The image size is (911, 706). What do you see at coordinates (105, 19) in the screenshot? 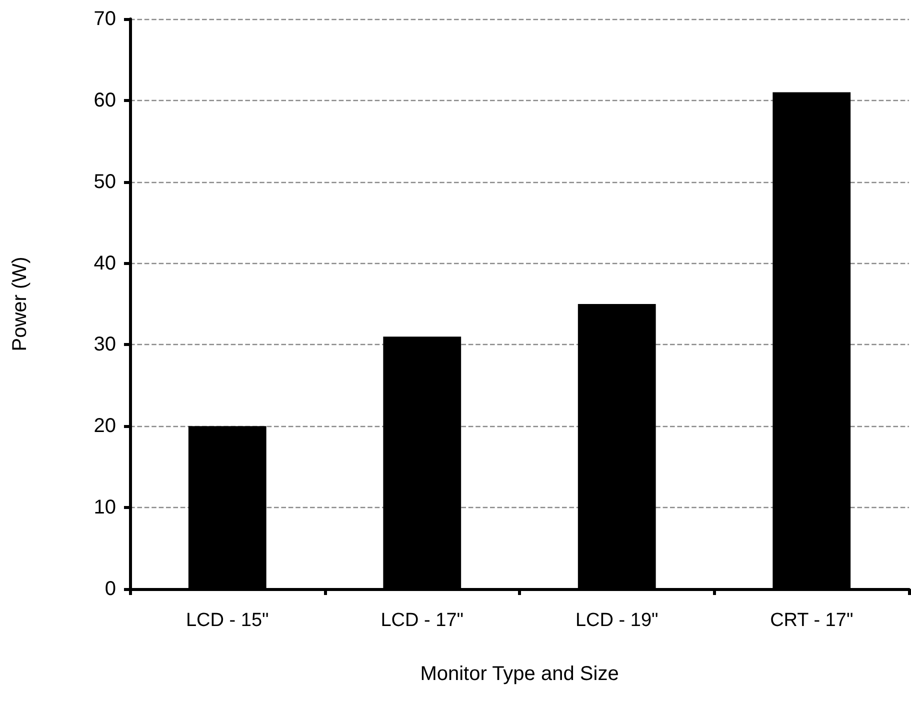
I see `y-tick-label: 70` at bounding box center [105, 19].